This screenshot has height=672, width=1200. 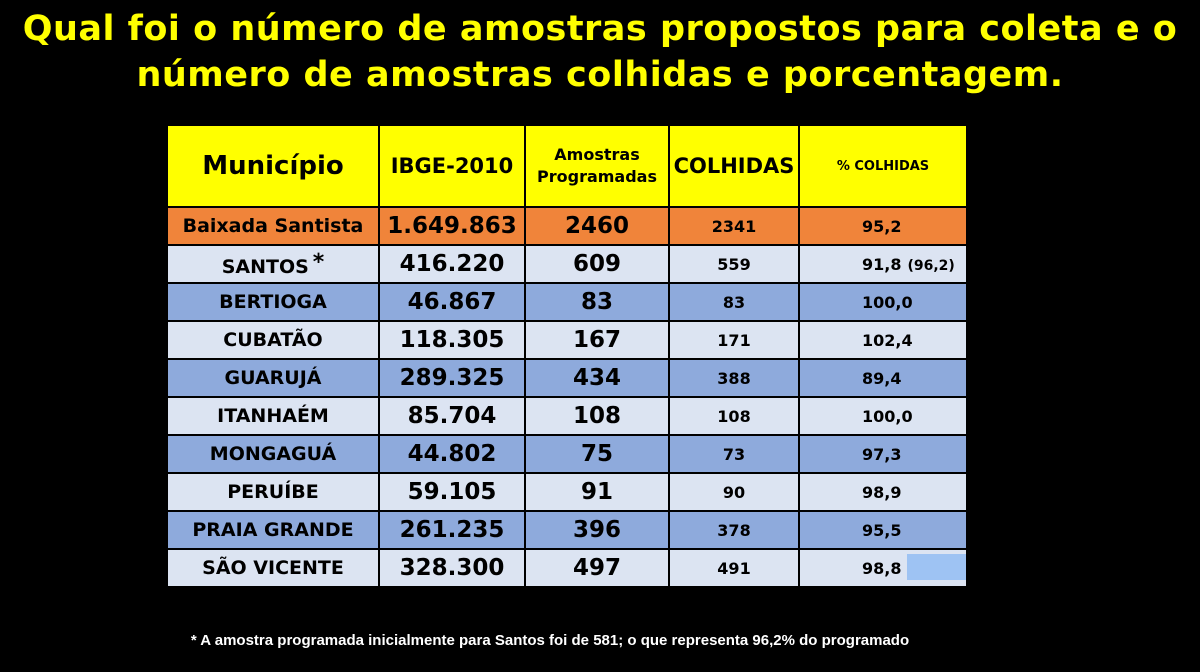 I want to click on table-row: SANTOS * 416.220 609 559 91,8 (96,2), so click(x=567, y=264).